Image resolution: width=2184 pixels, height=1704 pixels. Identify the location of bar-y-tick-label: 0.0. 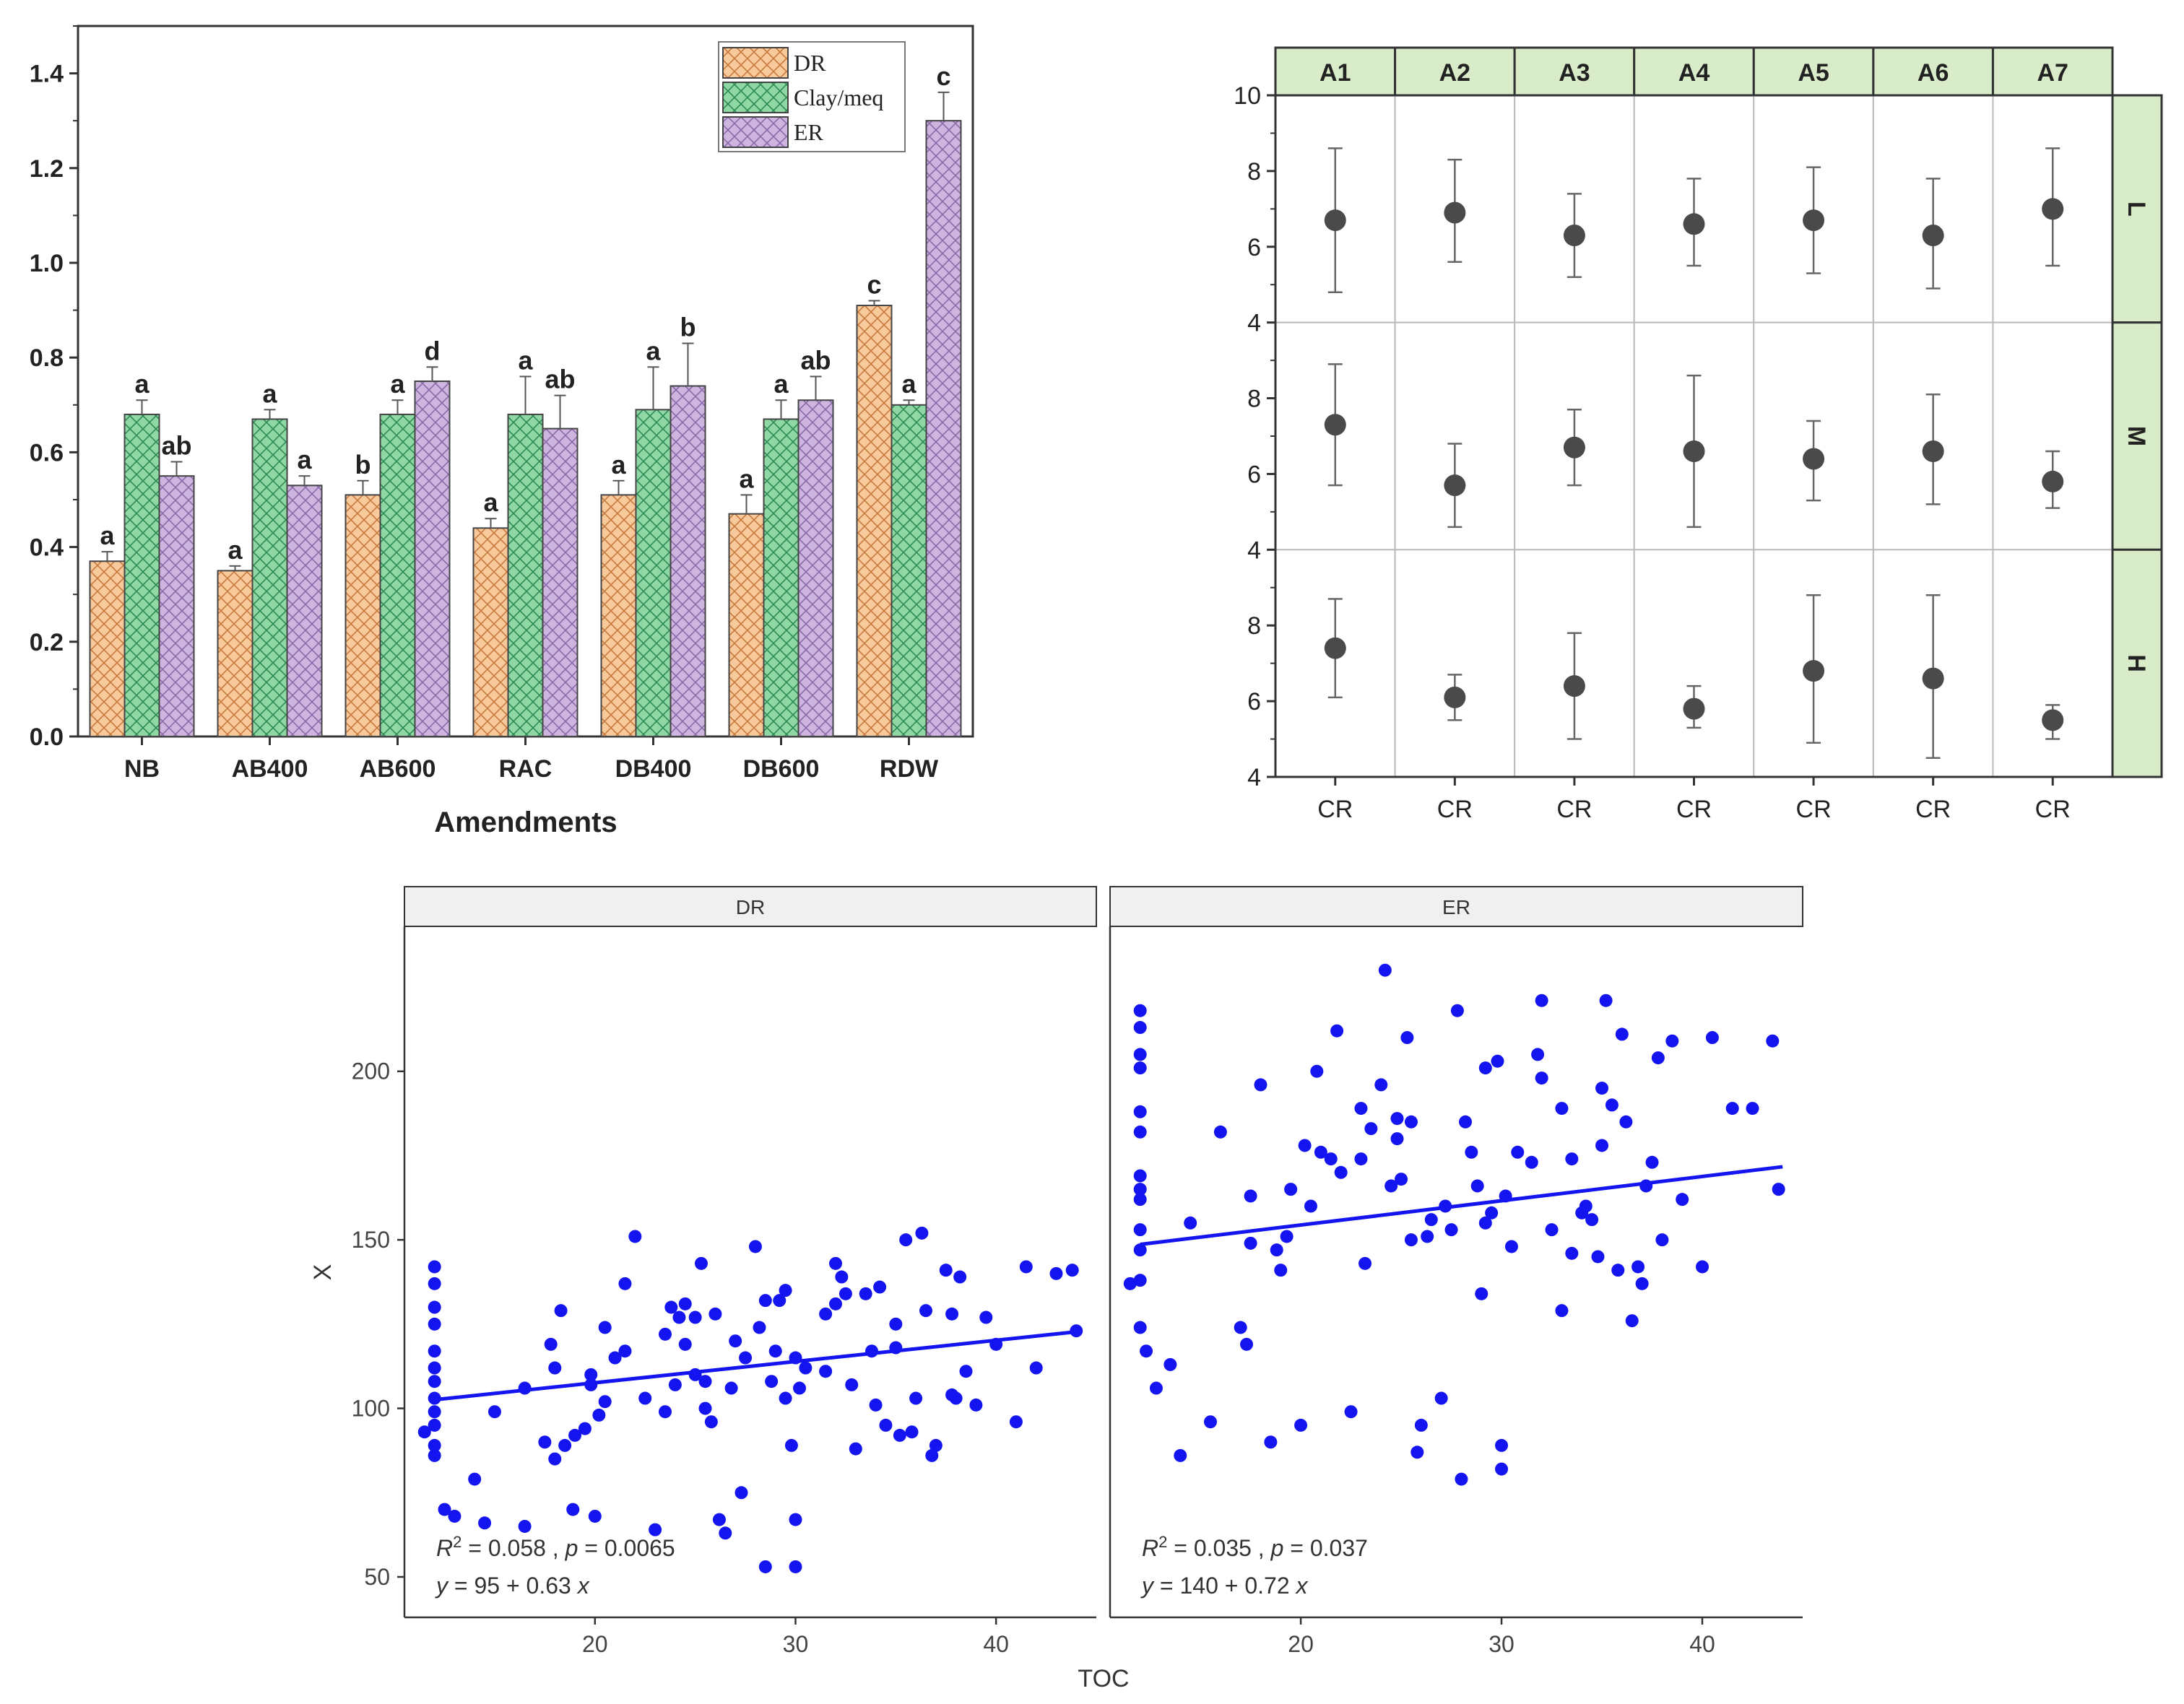
(47, 737).